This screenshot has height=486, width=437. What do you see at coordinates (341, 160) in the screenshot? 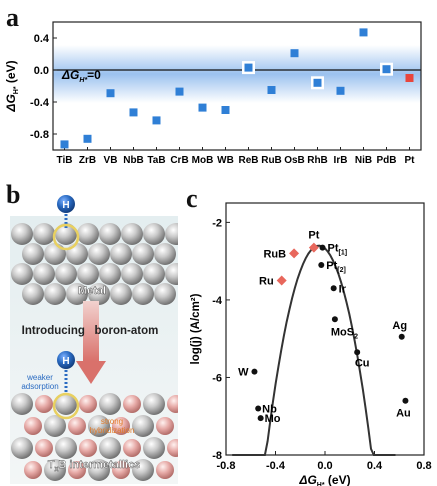
I see `chart-a-xtick-label: IrB` at bounding box center [341, 160].